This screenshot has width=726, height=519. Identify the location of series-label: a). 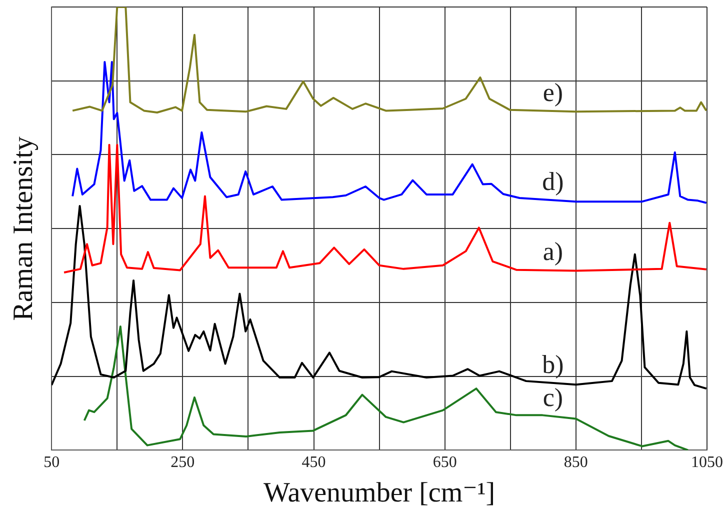
(553, 251).